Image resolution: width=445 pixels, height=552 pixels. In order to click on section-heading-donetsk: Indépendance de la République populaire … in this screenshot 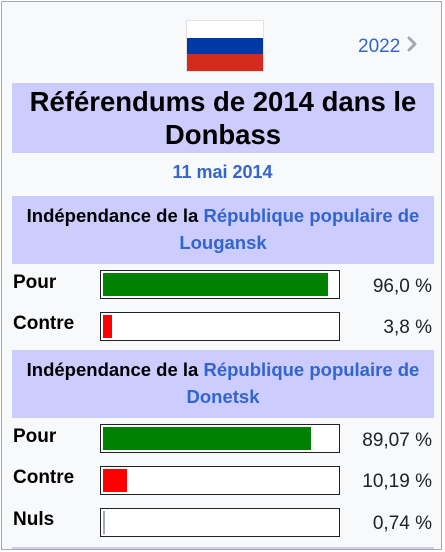, I will do `click(223, 384)`.